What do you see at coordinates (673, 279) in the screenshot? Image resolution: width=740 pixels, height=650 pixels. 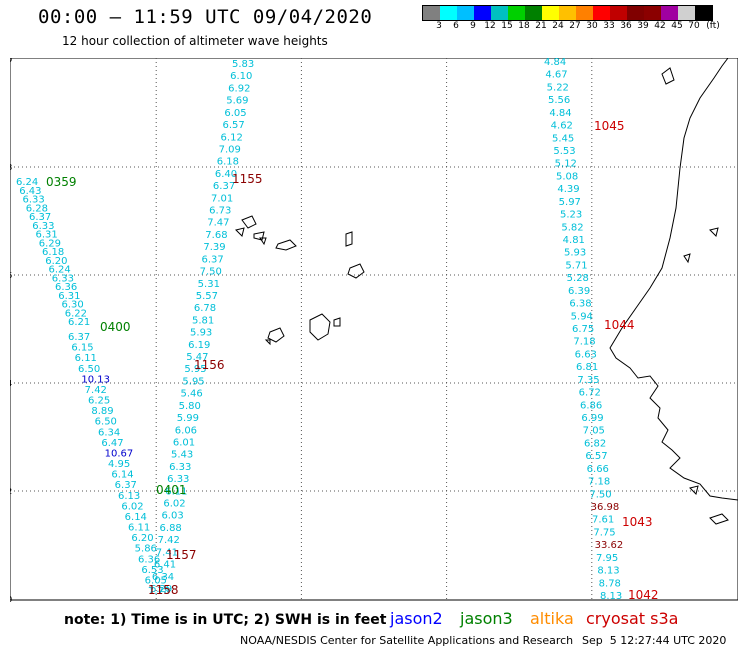 I see `africa-coastline` at bounding box center [673, 279].